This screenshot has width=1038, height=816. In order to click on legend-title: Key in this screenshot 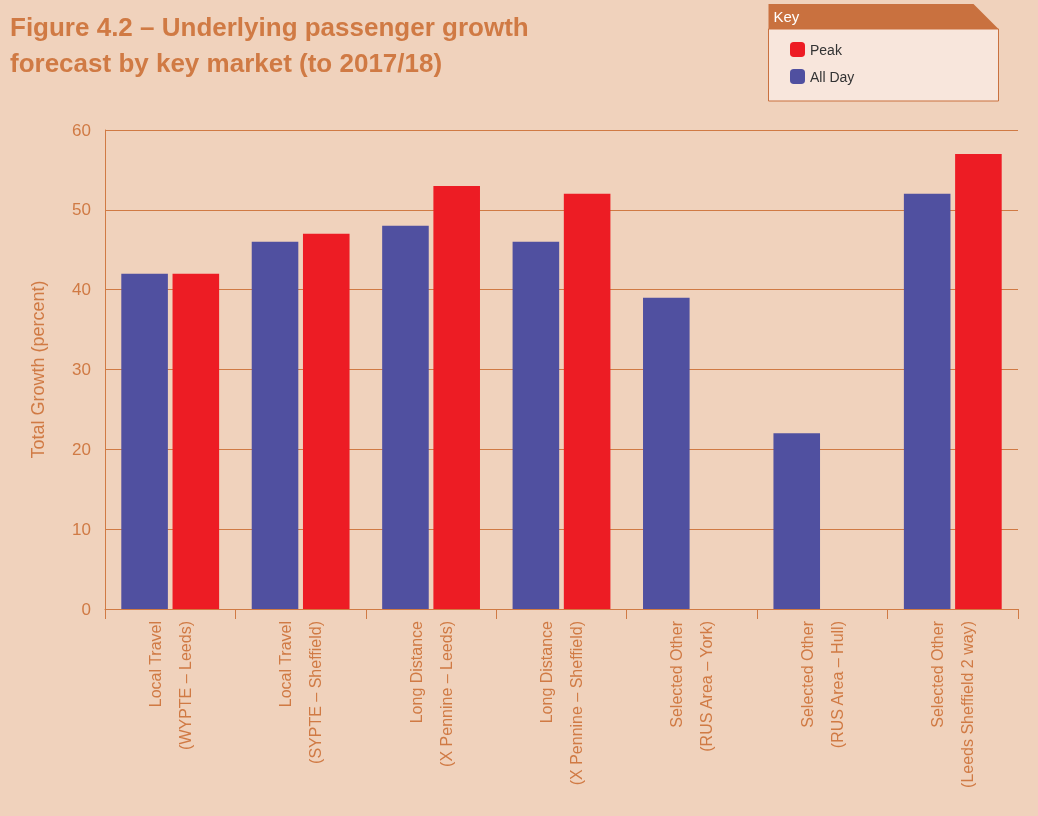, I will do `click(786, 16)`.